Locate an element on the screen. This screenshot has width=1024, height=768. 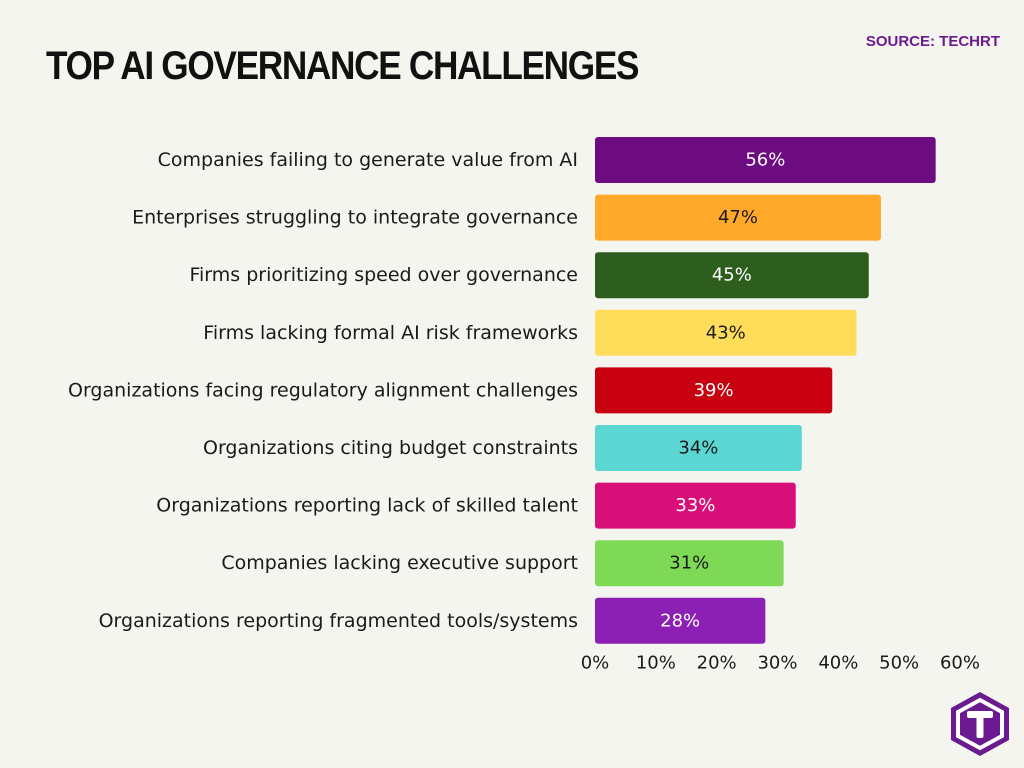
category-label: Organizations citing budget constraints is located at coordinates (390, 448).